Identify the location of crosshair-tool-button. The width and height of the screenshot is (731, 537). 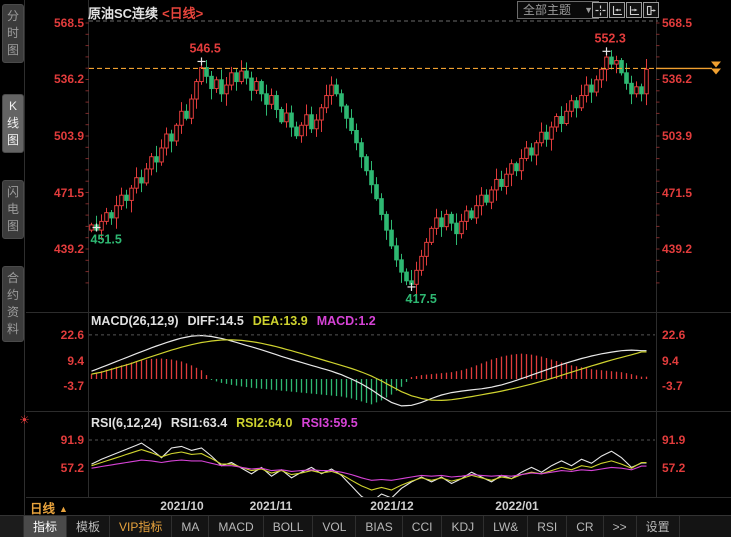
(600, 10).